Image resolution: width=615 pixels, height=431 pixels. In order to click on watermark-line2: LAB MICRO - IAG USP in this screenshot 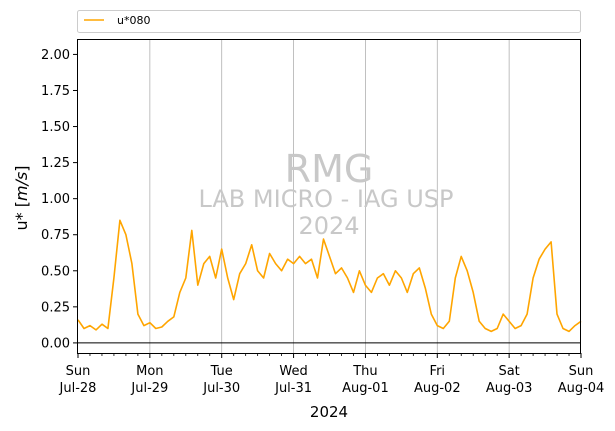, I will do `click(325, 199)`.